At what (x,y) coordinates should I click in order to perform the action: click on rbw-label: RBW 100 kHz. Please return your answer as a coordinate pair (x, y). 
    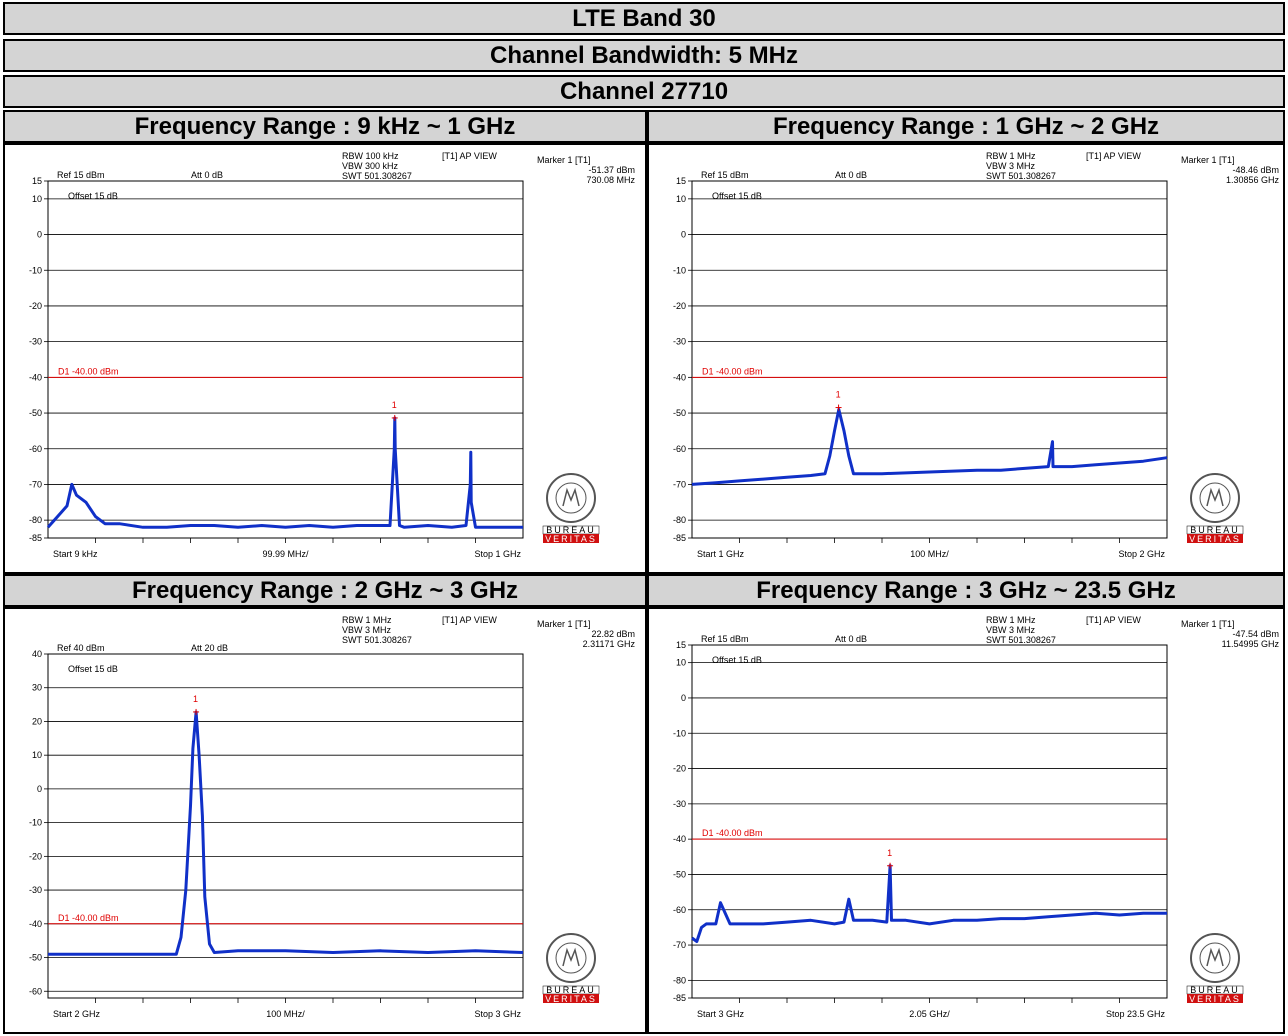
    Looking at the image, I should click on (370, 156).